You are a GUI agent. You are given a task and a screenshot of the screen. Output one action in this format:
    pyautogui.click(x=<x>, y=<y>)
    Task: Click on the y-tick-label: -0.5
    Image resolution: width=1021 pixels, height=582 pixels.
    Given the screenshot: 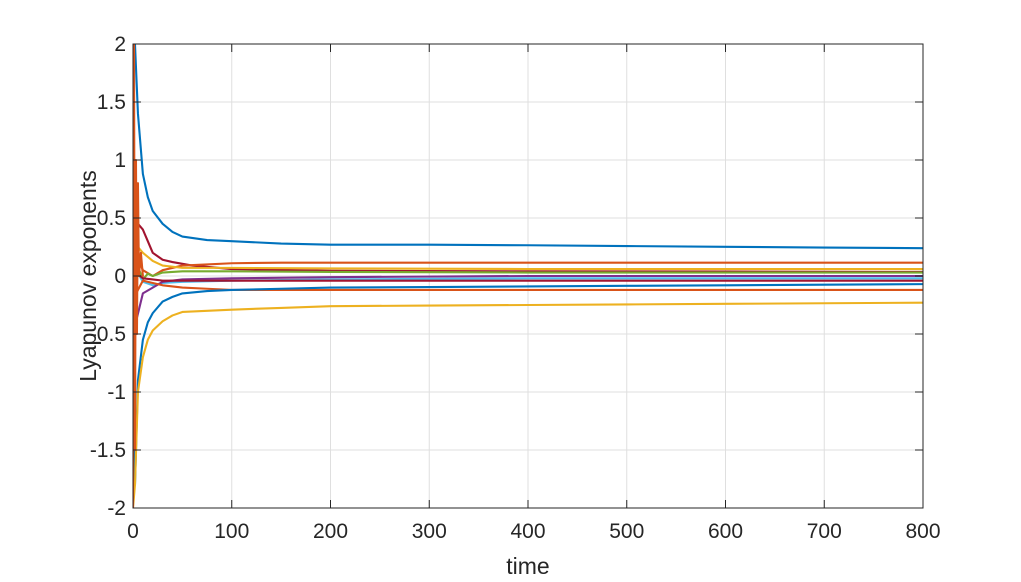 What is the action you would take?
    pyautogui.click(x=108, y=334)
    